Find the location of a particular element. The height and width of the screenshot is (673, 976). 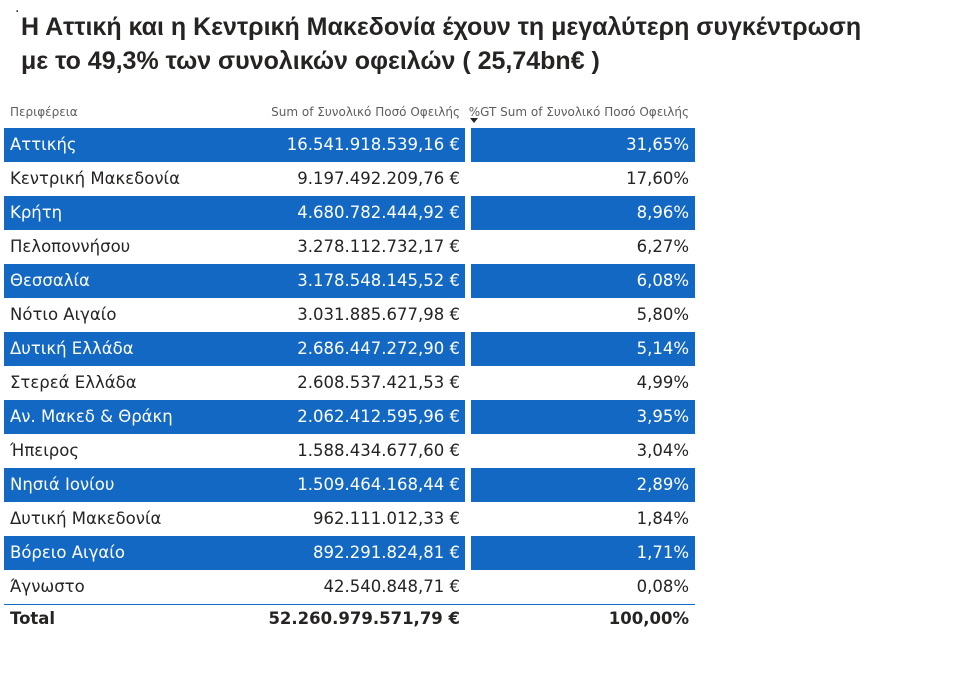

percent-cell: 8,96% is located at coordinates (662, 212).